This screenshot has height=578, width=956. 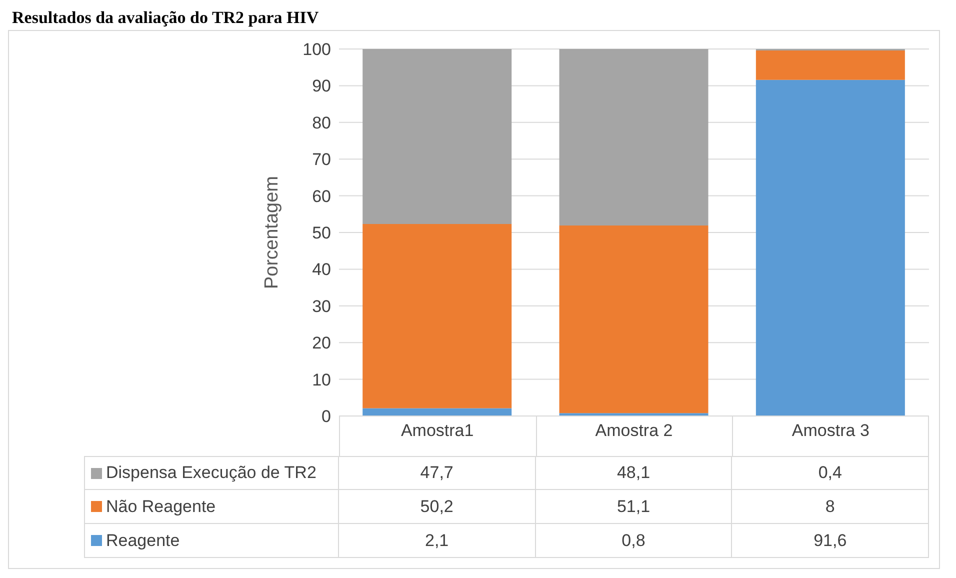 What do you see at coordinates (321, 86) in the screenshot?
I see `y-tick-label: 90` at bounding box center [321, 86].